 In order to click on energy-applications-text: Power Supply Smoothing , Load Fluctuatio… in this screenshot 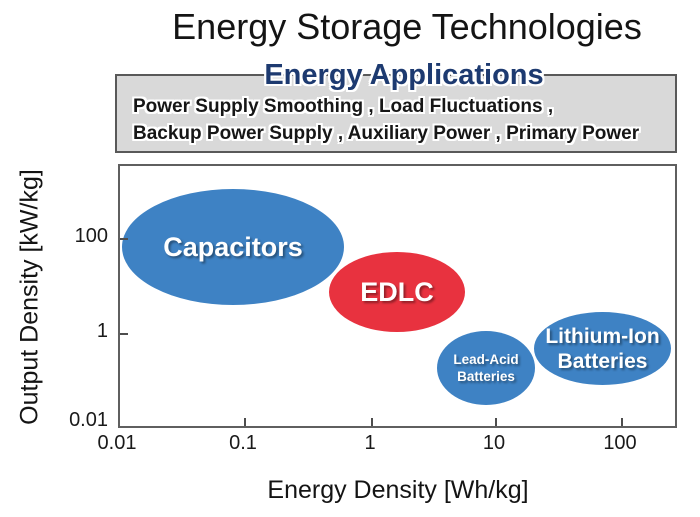, I will do `click(403, 120)`.